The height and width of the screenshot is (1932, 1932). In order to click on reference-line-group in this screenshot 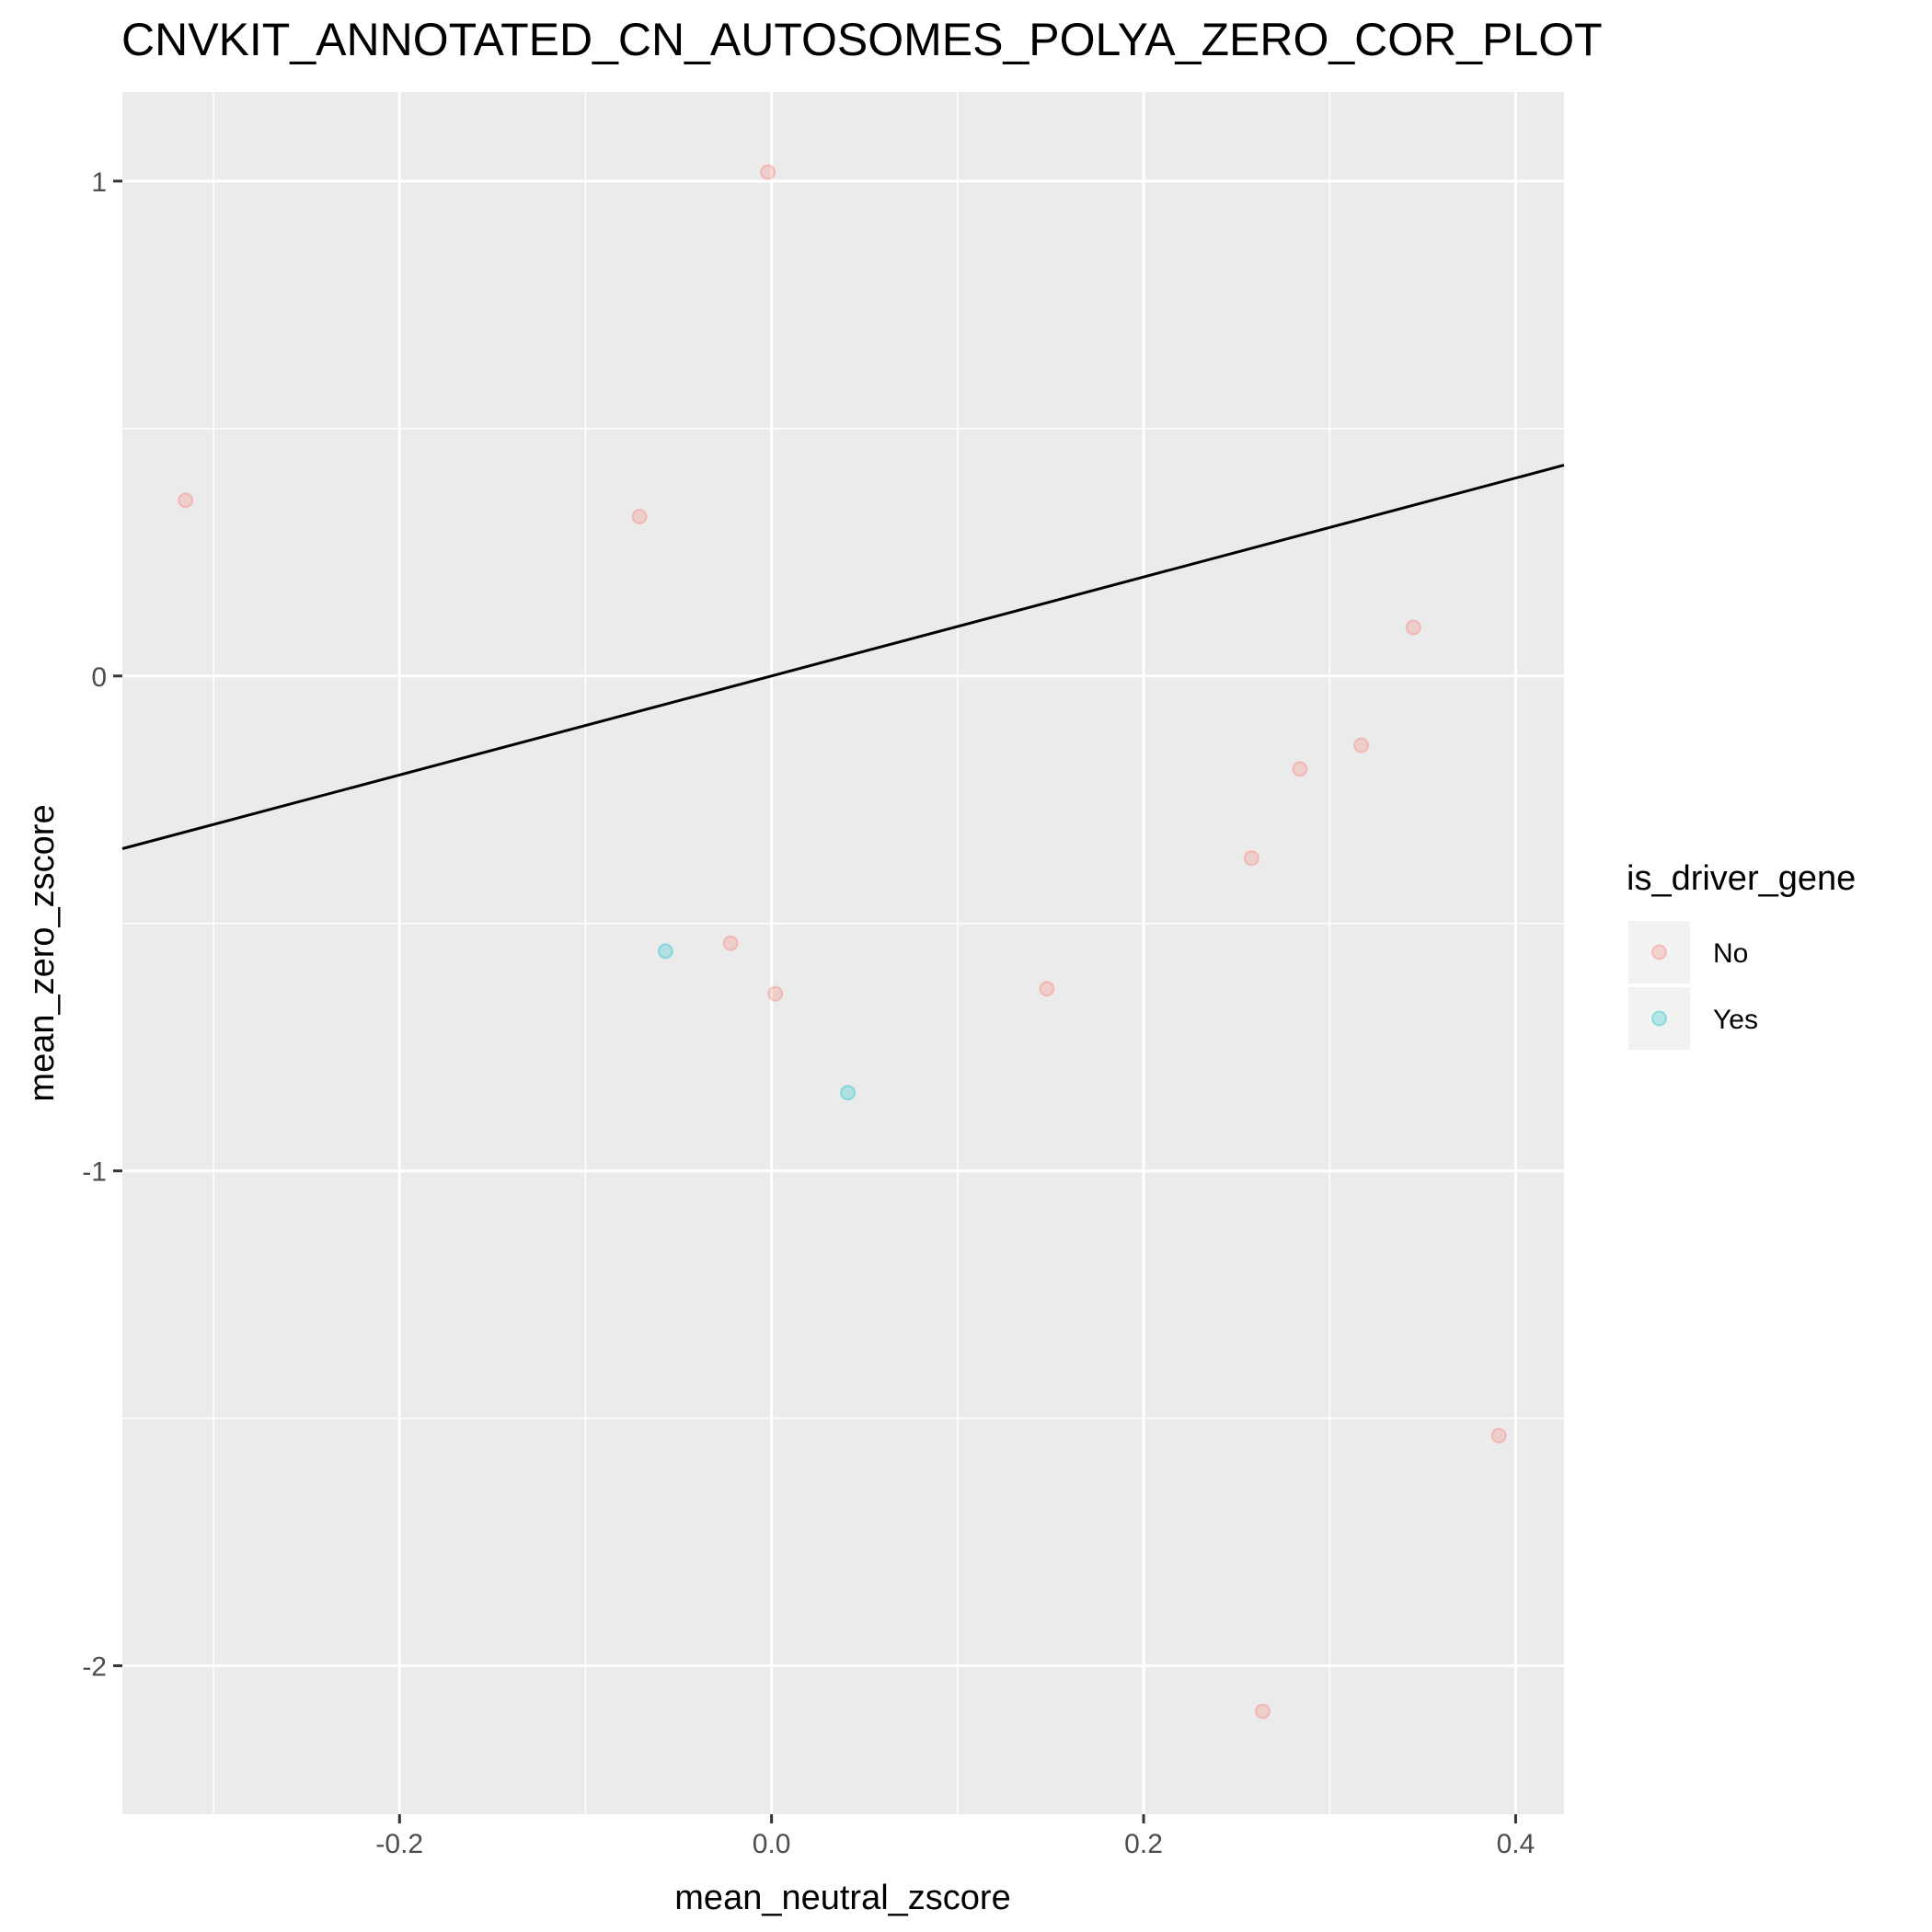, I will do `click(843, 657)`.